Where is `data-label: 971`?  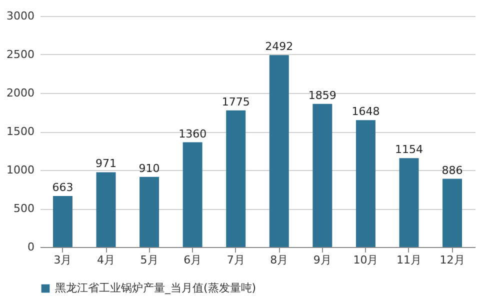 data-label: 971 is located at coordinates (106, 163).